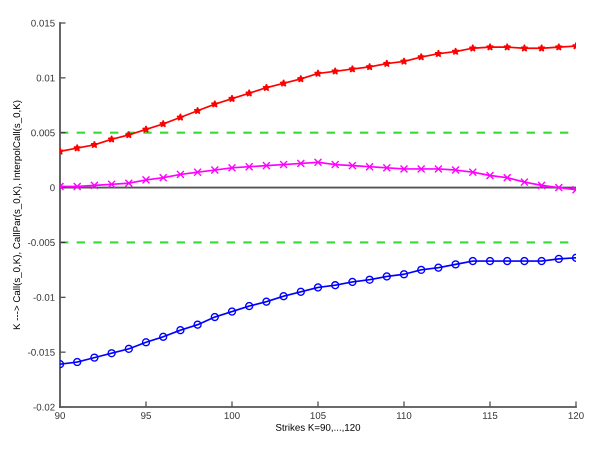 This screenshot has width=592, height=450. Describe the element at coordinates (43, 23) in the screenshot. I see `y-tick-label: 0.015` at that location.